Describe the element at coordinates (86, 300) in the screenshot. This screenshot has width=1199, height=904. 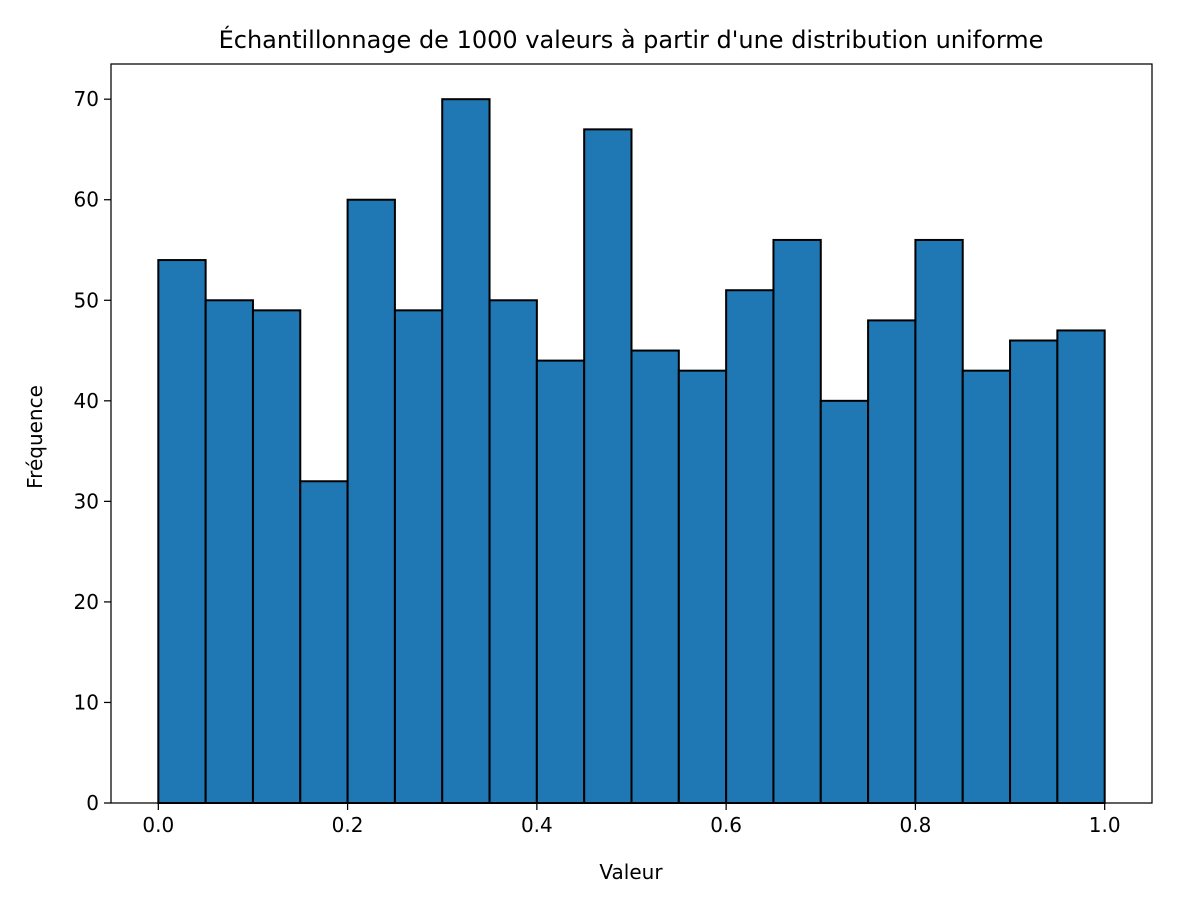
I see `y-tick-label: 50` at that location.